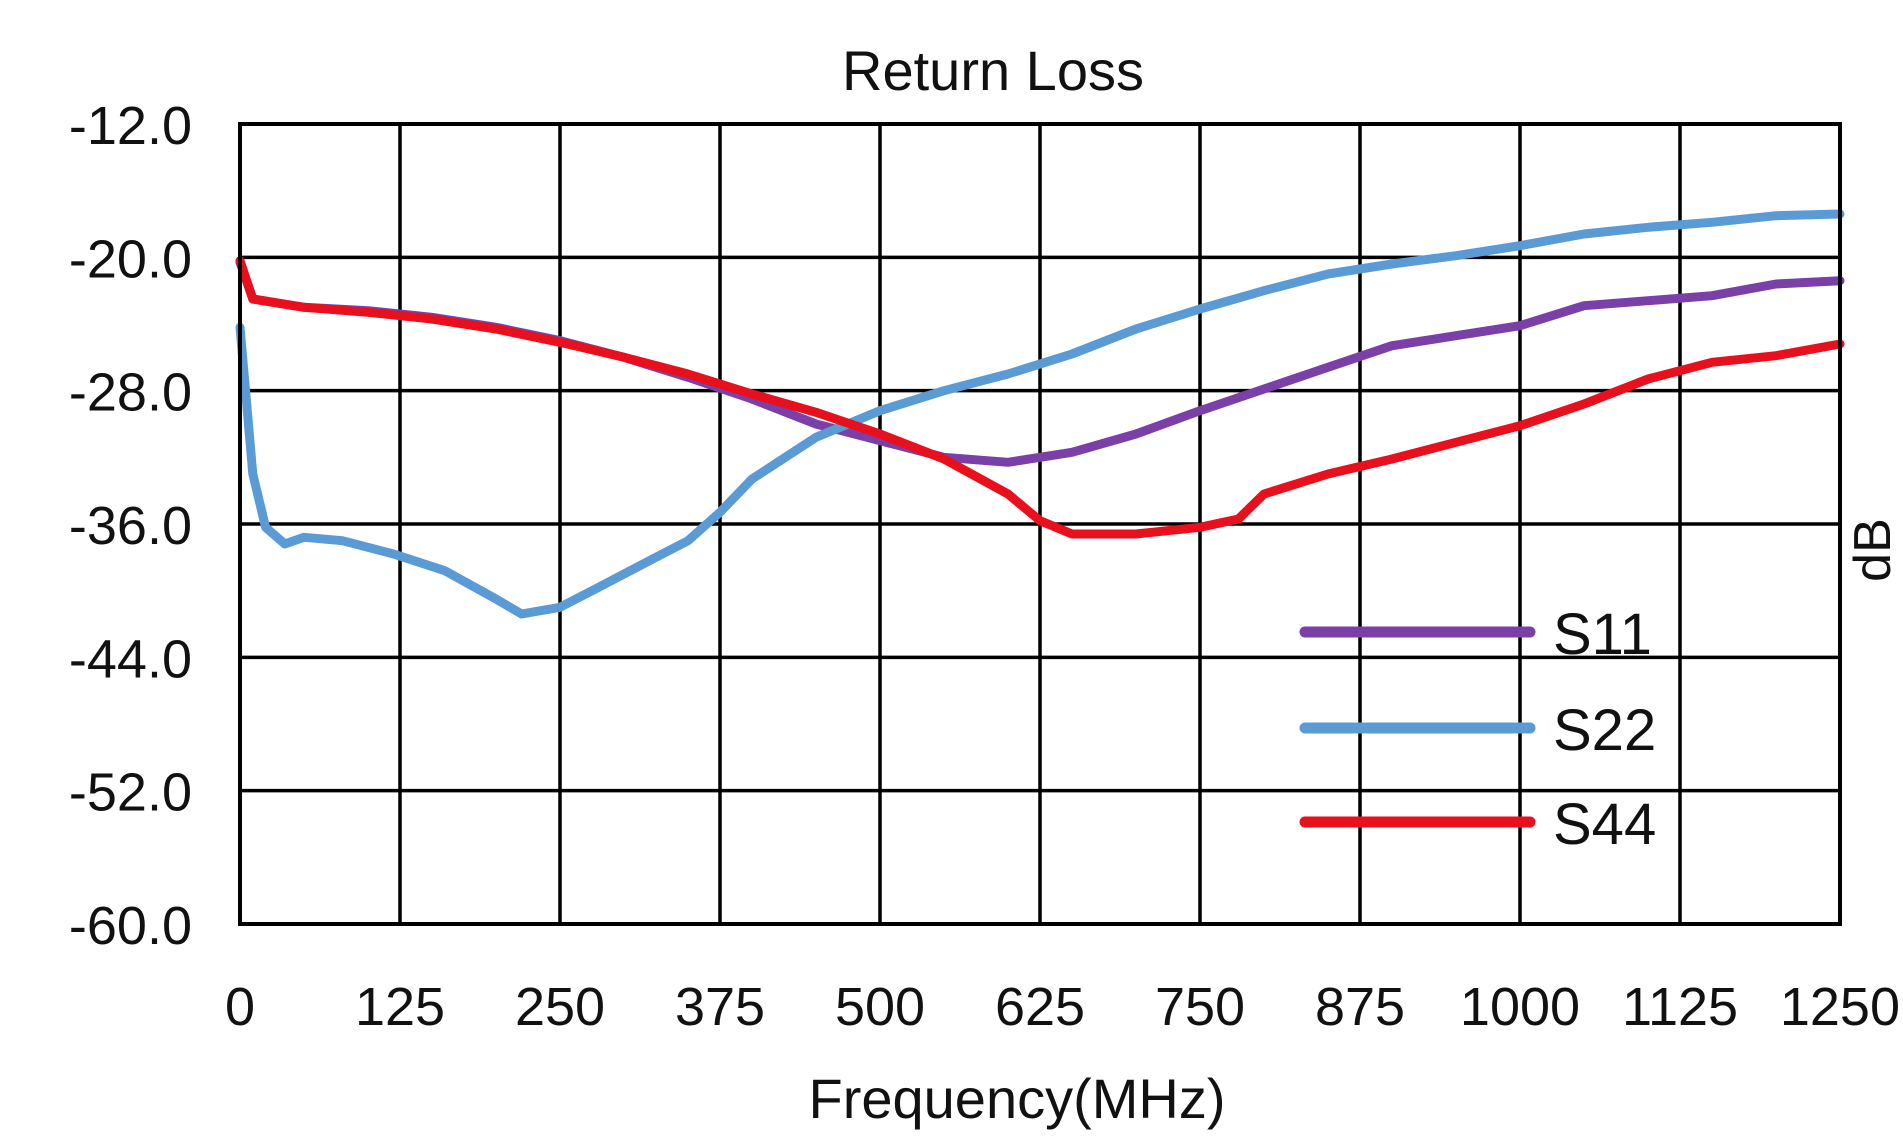 The image size is (1903, 1142). What do you see at coordinates (993, 70) in the screenshot?
I see `chart-title: Return Loss` at bounding box center [993, 70].